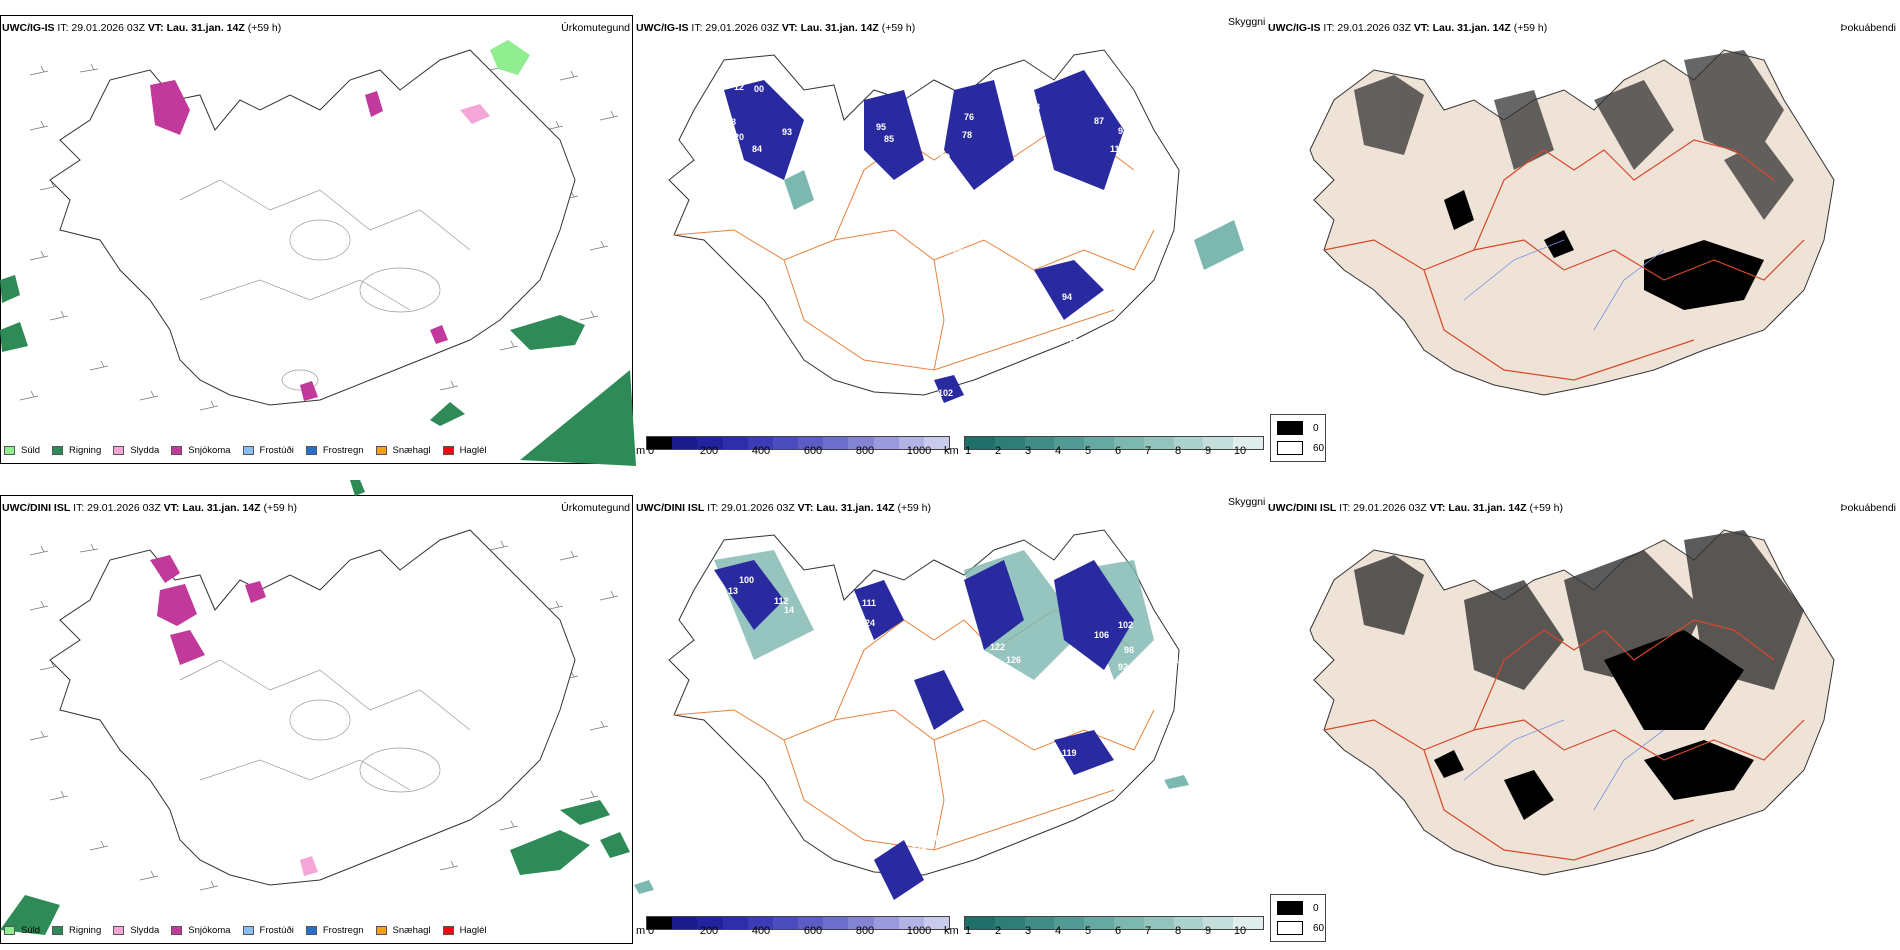 The width and height of the screenshot is (1900, 950). I want to click on height-unit: m, so click(641, 931).